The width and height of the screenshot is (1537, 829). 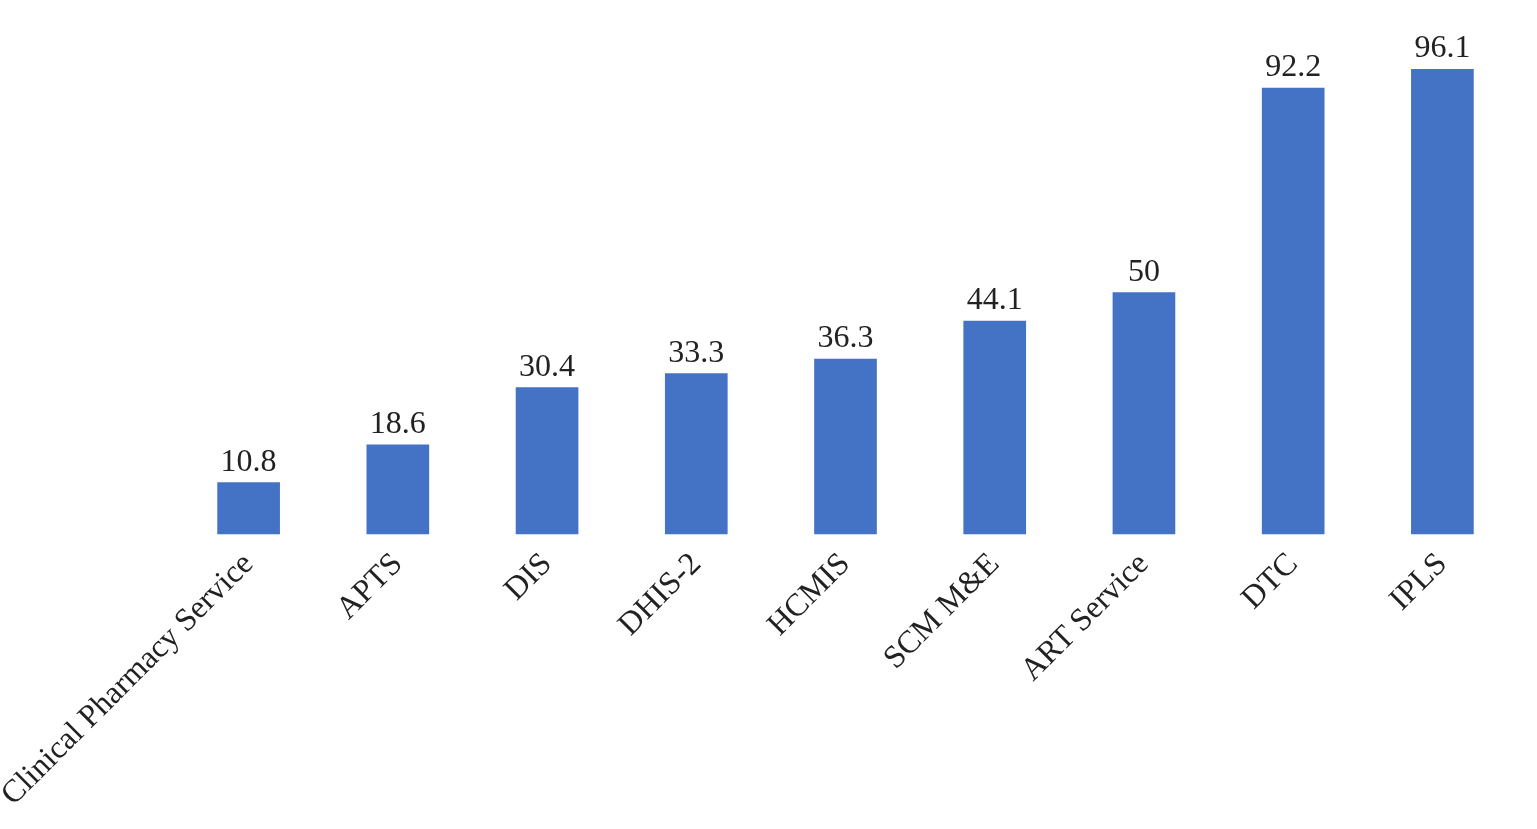 I want to click on data-label: 30.4, so click(x=547, y=364).